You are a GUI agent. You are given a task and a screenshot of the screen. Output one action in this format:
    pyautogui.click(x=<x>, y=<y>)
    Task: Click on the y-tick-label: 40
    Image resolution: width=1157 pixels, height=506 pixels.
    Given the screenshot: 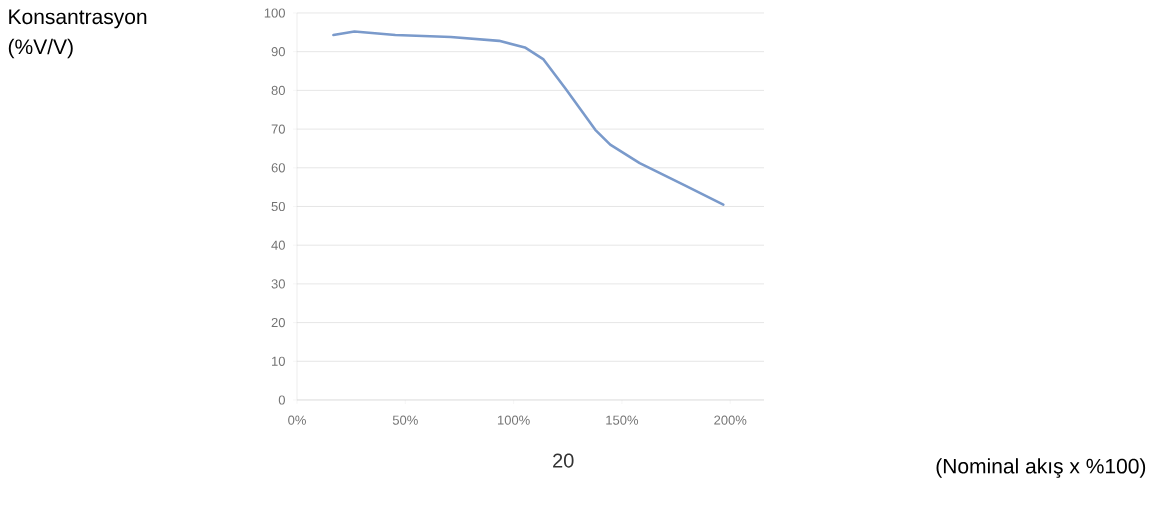 What is the action you would take?
    pyautogui.click(x=278, y=245)
    